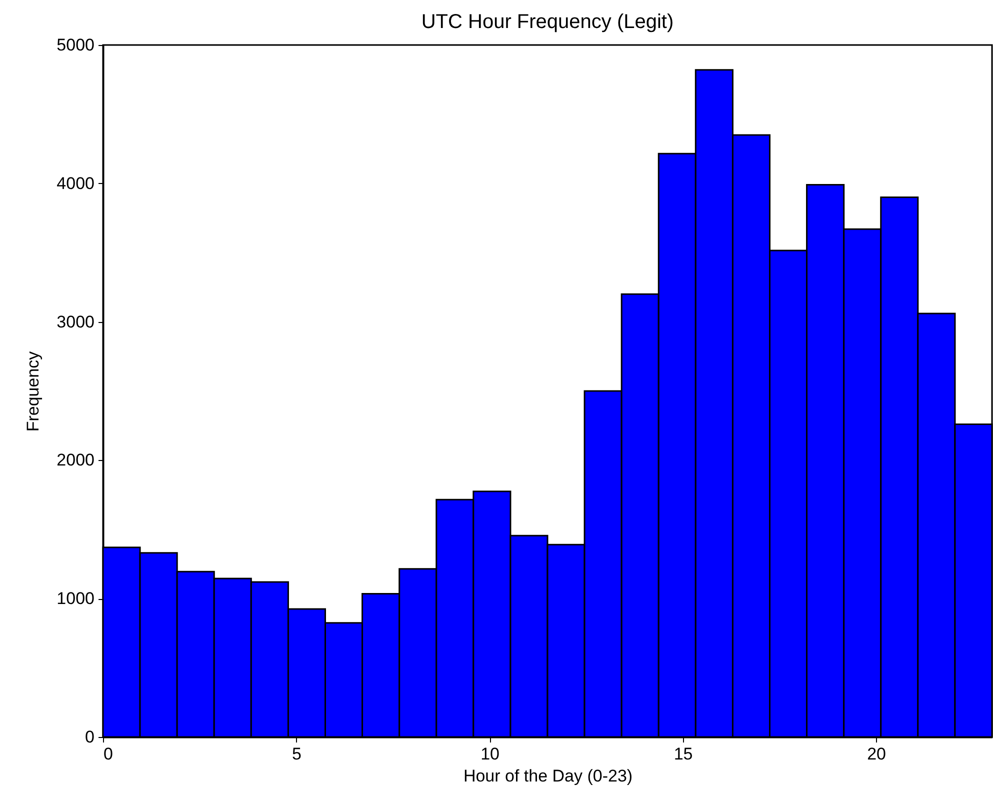 The height and width of the screenshot is (806, 993). I want to click on x-tick-label: 0, so click(108, 754).